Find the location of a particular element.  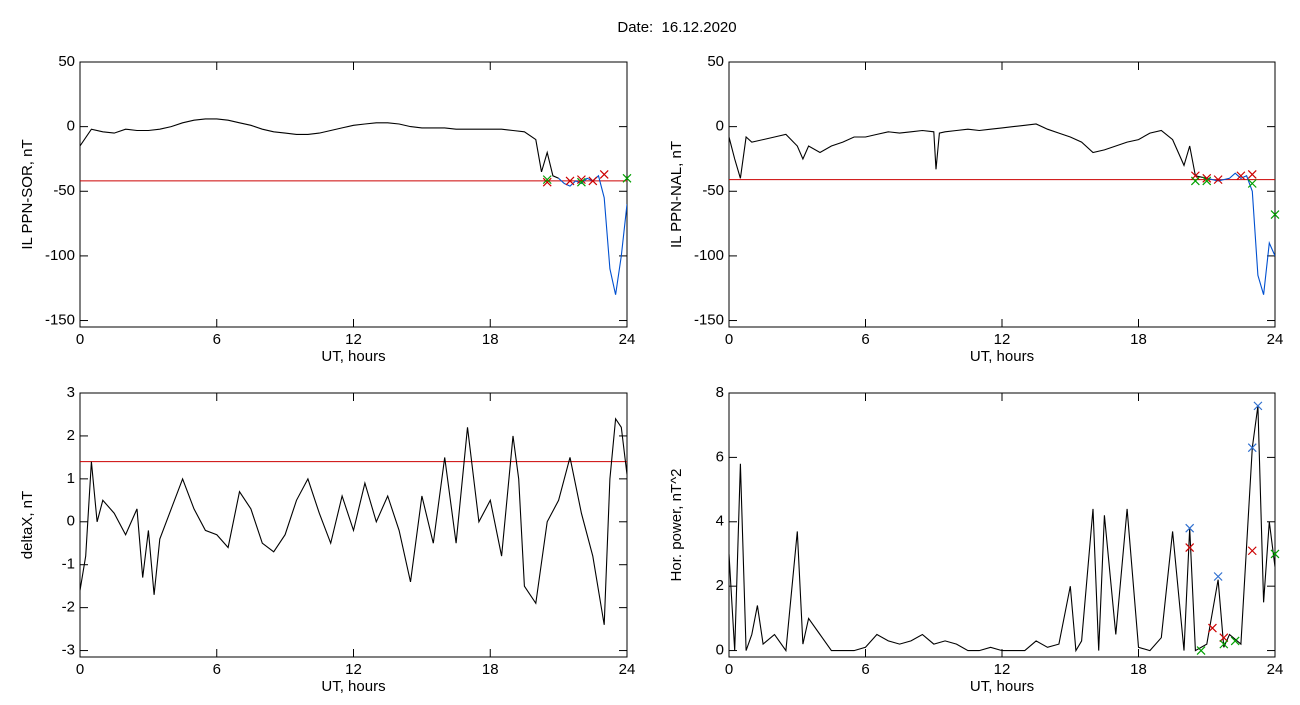

y-tick-label: 3 is located at coordinates (71, 392).